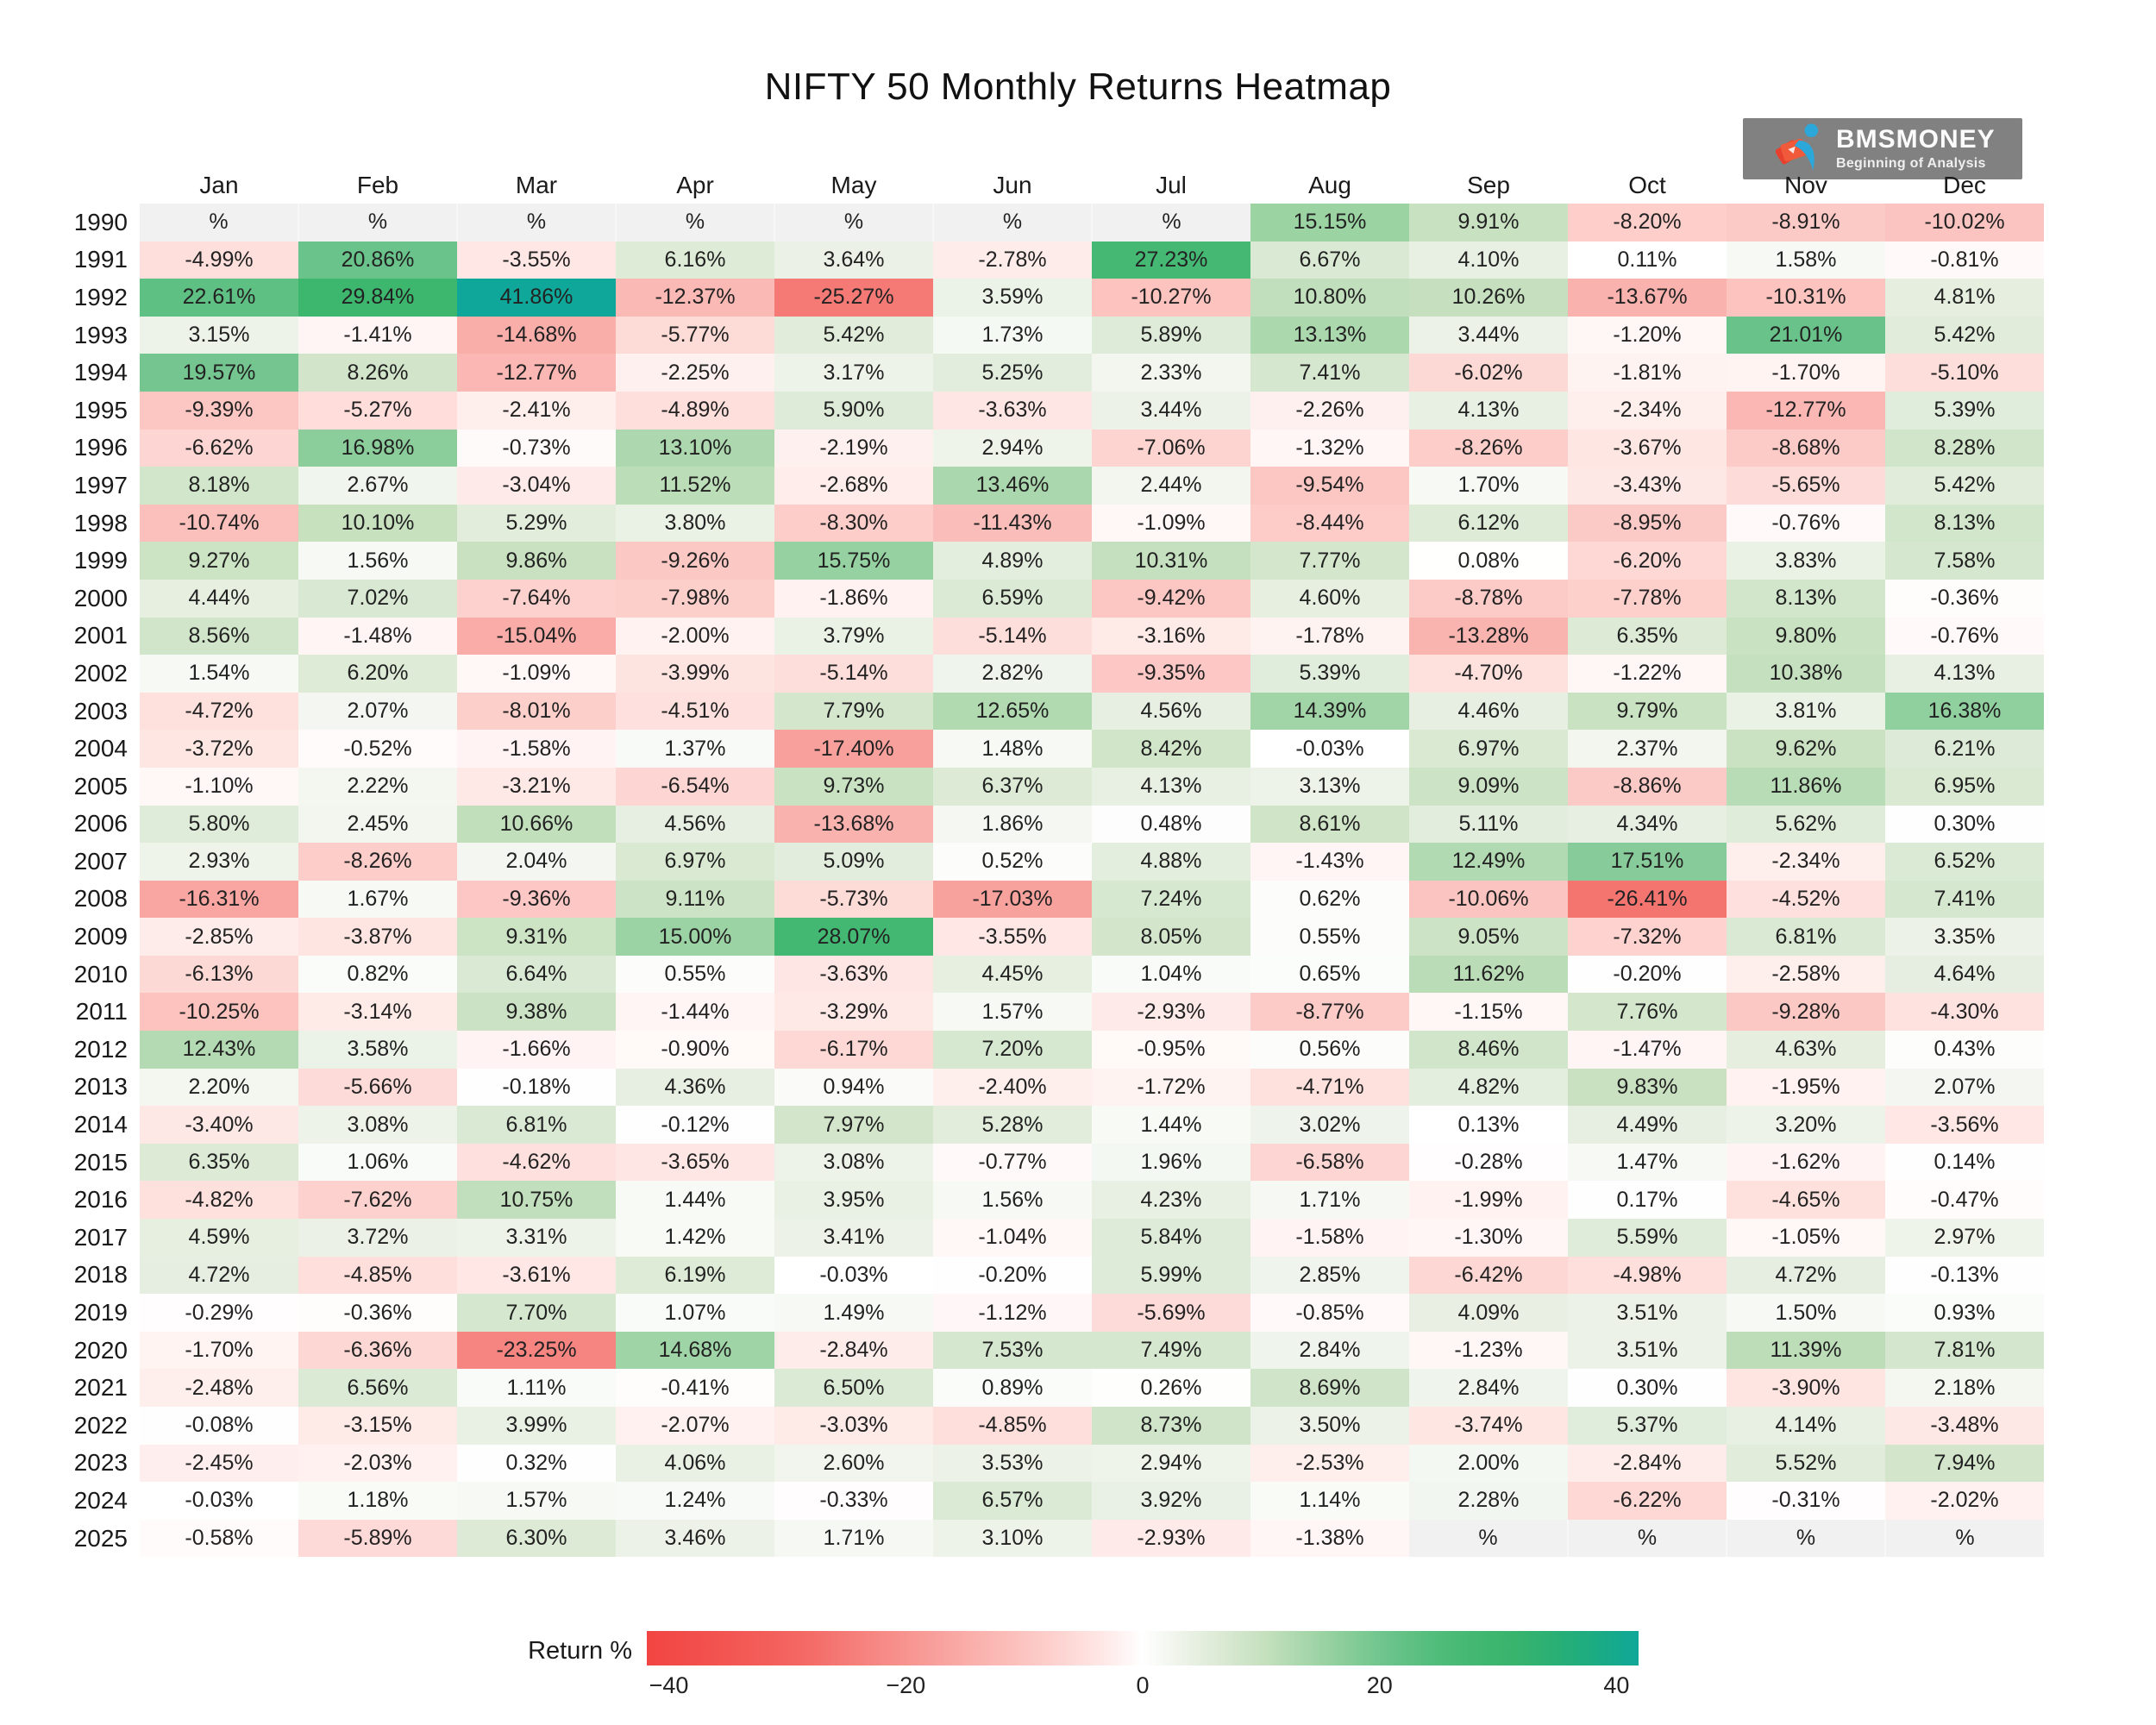  Describe the element at coordinates (695, 185) in the screenshot. I see `month-header: Apr` at that location.